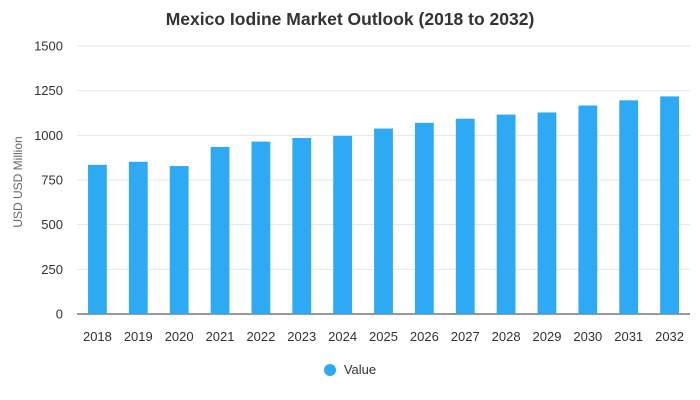 Image resolution: width=700 pixels, height=400 pixels. Describe the element at coordinates (220, 230) in the screenshot. I see `bar-2021` at that location.